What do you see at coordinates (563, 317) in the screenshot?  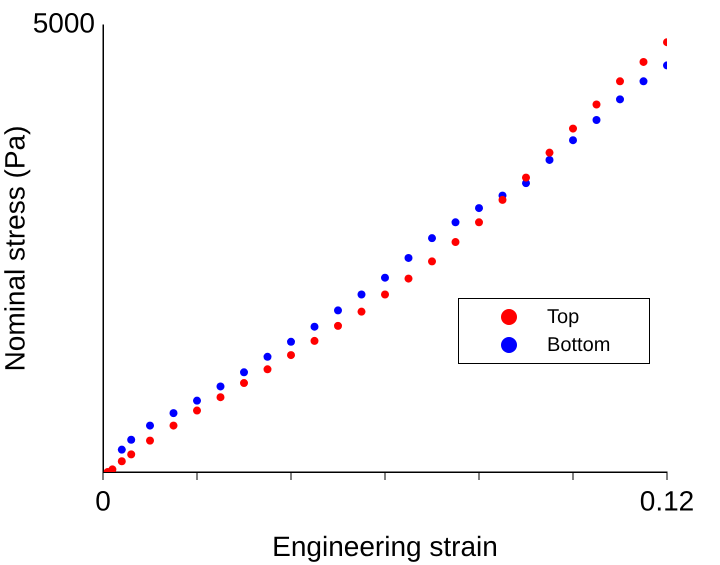 I see `legend-label: Top` at bounding box center [563, 317].